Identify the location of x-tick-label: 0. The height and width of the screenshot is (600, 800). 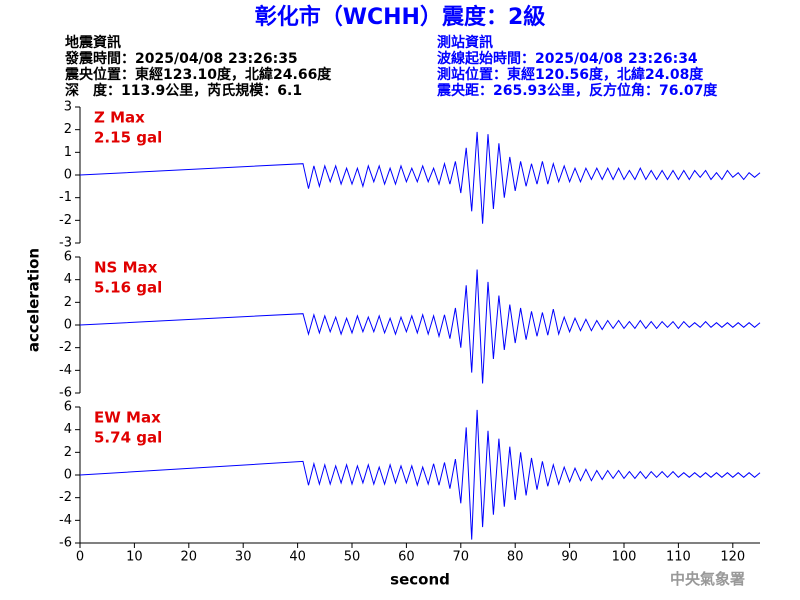
(80, 557).